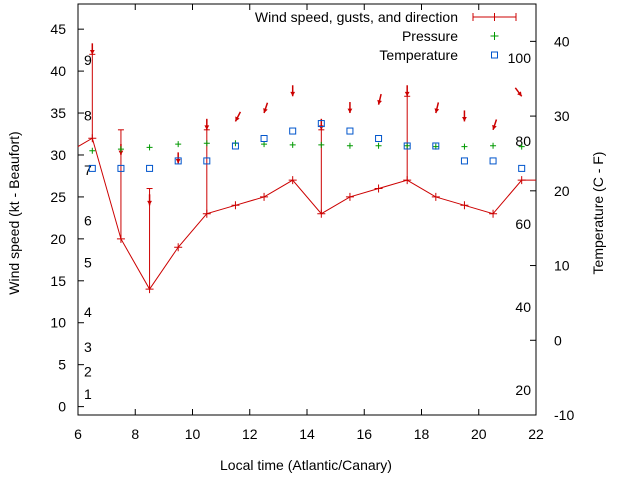 The width and height of the screenshot is (640, 480). I want to click on y-right-tick-label: -10, so click(564, 415).